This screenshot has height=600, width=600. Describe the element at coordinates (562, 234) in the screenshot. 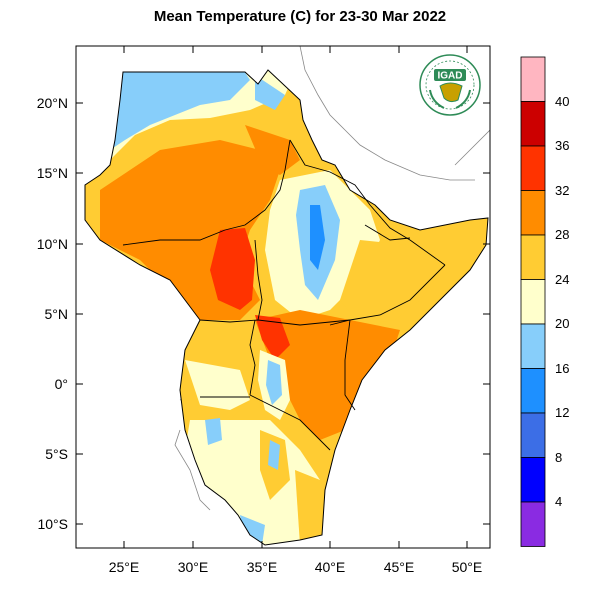

I see `colorbar-label: 28` at that location.